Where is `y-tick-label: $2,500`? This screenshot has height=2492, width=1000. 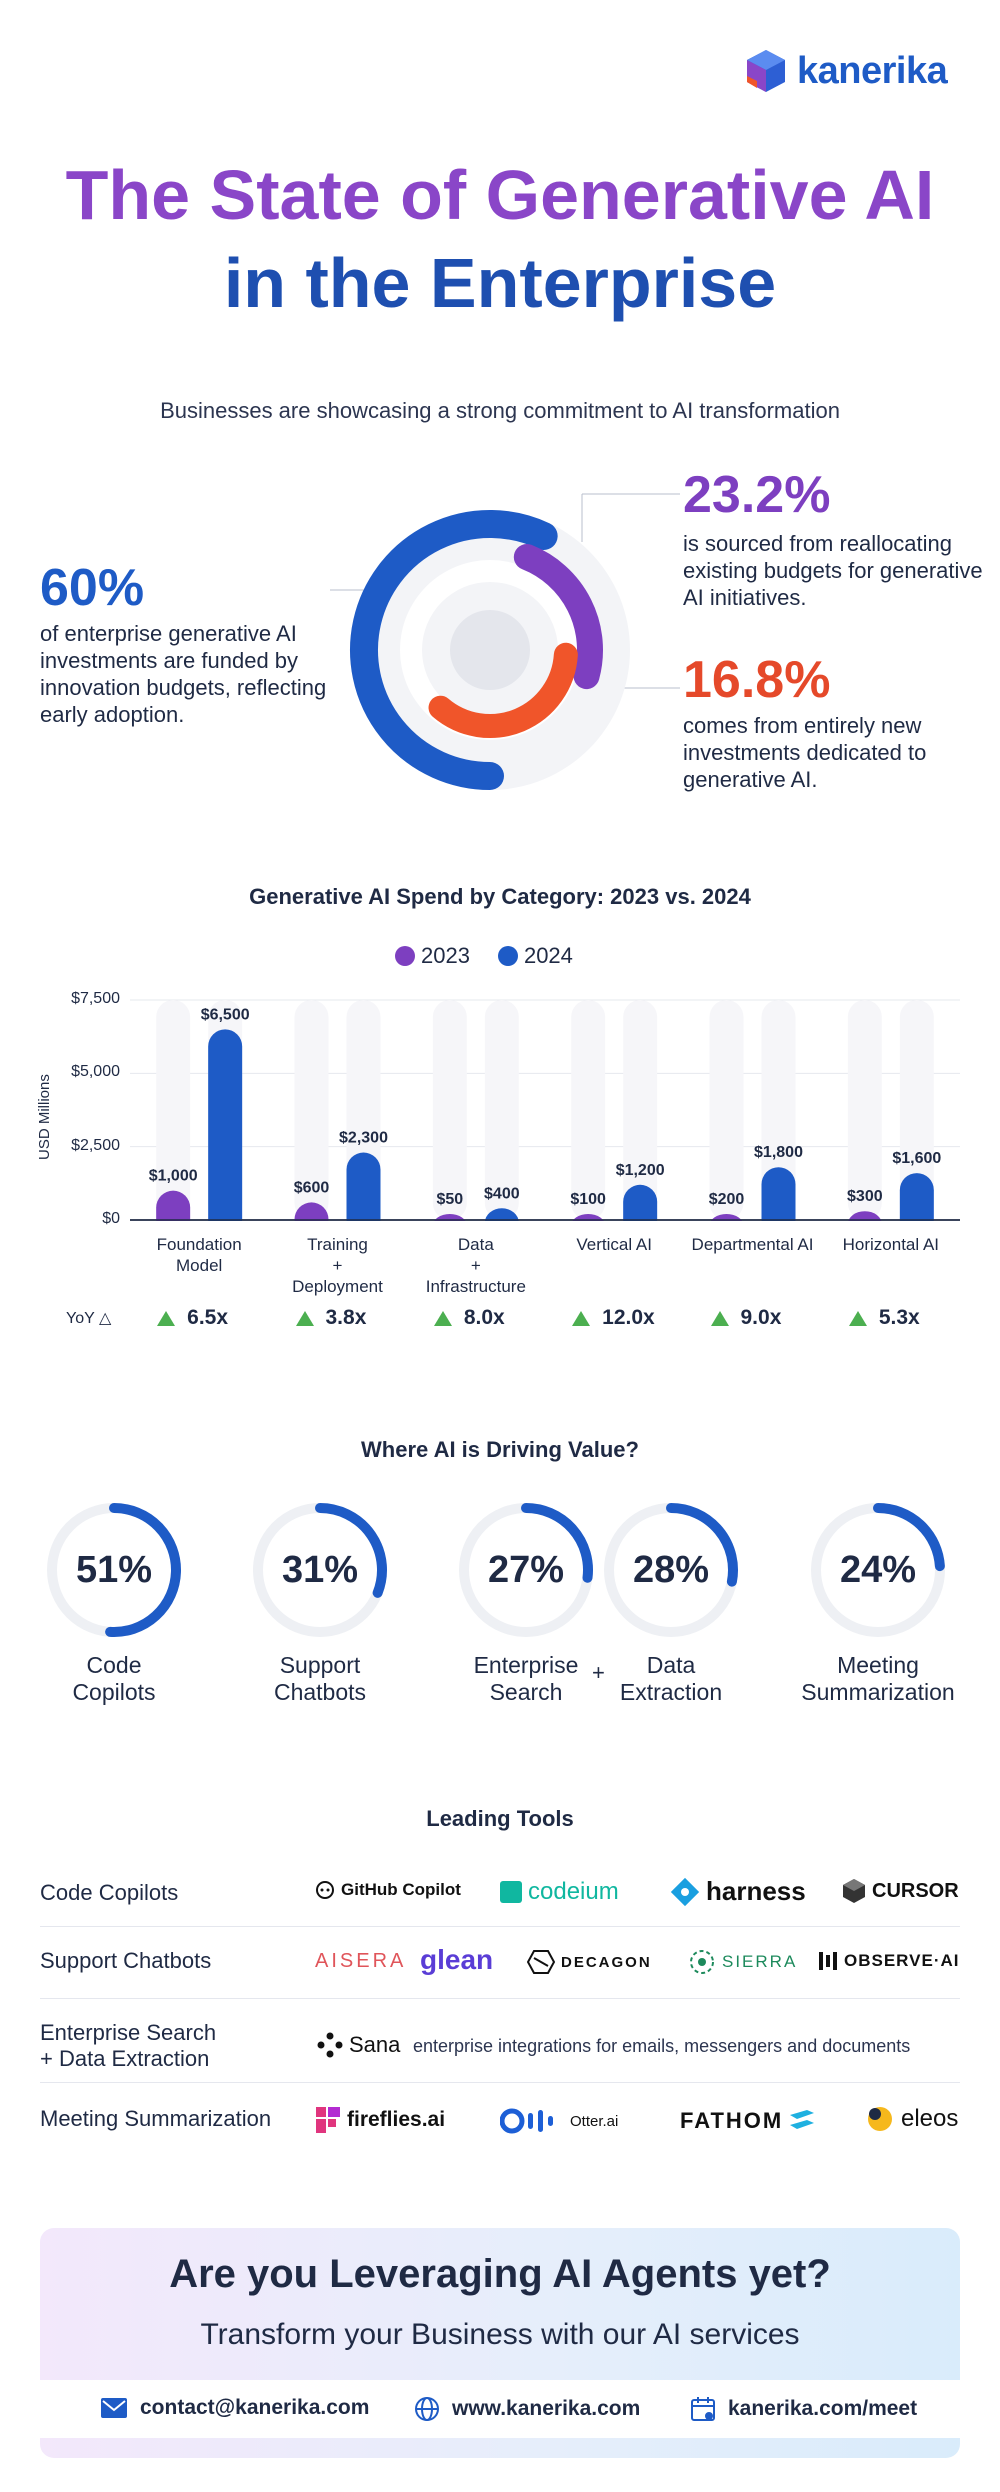 y-tick-label: $2,500 is located at coordinates (95, 1145).